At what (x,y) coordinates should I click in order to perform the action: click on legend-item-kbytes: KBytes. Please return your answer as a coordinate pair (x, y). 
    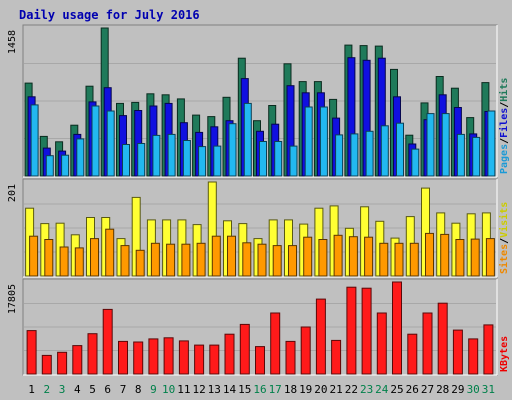
    Looking at the image, I should click on (504, 354).